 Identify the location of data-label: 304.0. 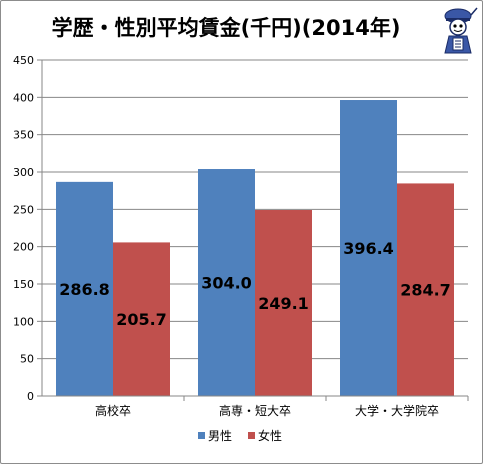
(226, 283).